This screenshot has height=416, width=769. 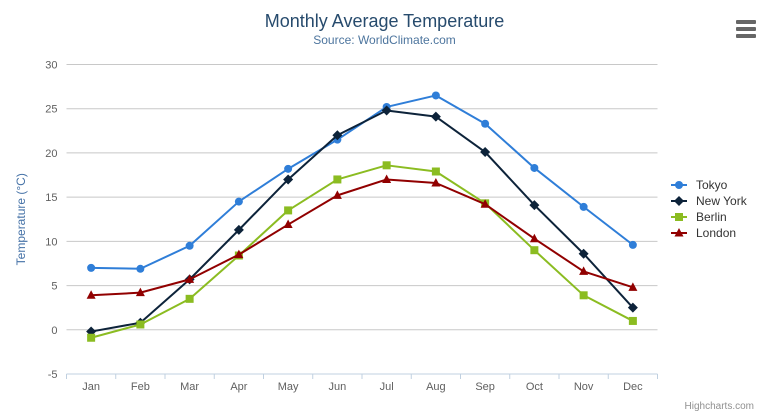 What do you see at coordinates (288, 387) in the screenshot?
I see `x-axis-tick-label: May` at bounding box center [288, 387].